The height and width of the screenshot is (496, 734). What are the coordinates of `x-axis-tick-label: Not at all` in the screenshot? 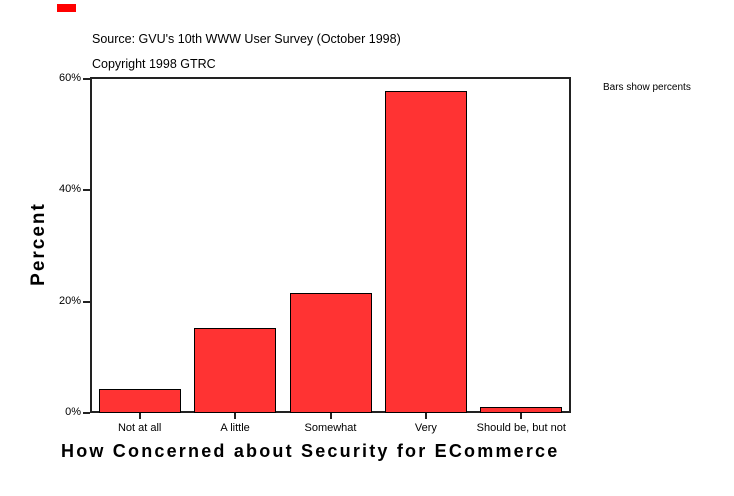 It's located at (139, 428).